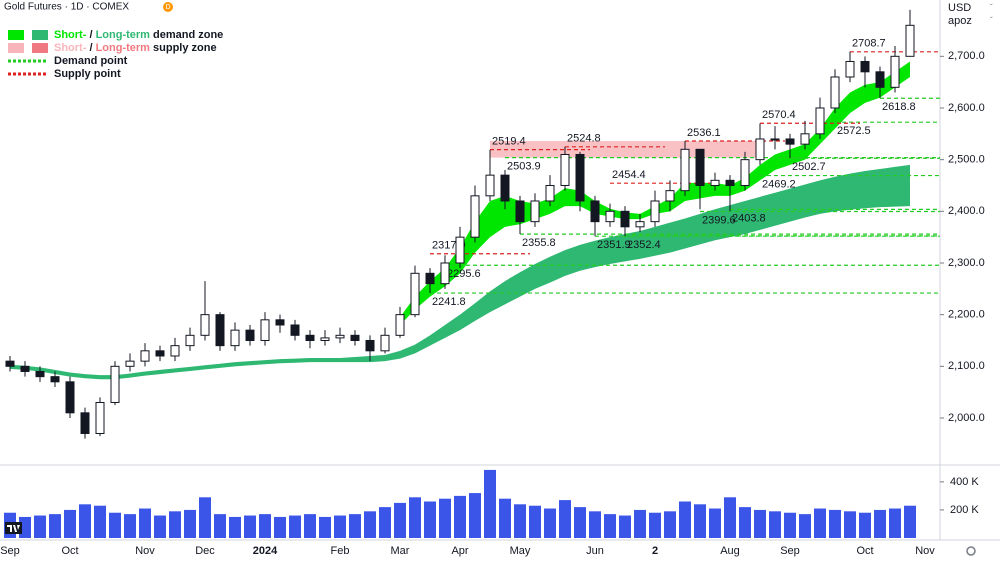 Image resolution: width=1000 pixels, height=562 pixels. Describe the element at coordinates (966, 56) in the screenshot. I see `y-tick-label: 2,700.0` at that location.